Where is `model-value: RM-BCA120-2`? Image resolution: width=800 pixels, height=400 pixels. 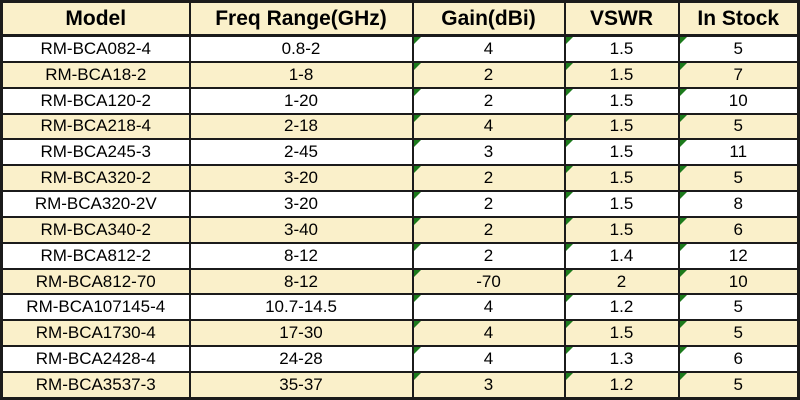
model-value: RM-BCA120-2 is located at coordinates (96, 100).